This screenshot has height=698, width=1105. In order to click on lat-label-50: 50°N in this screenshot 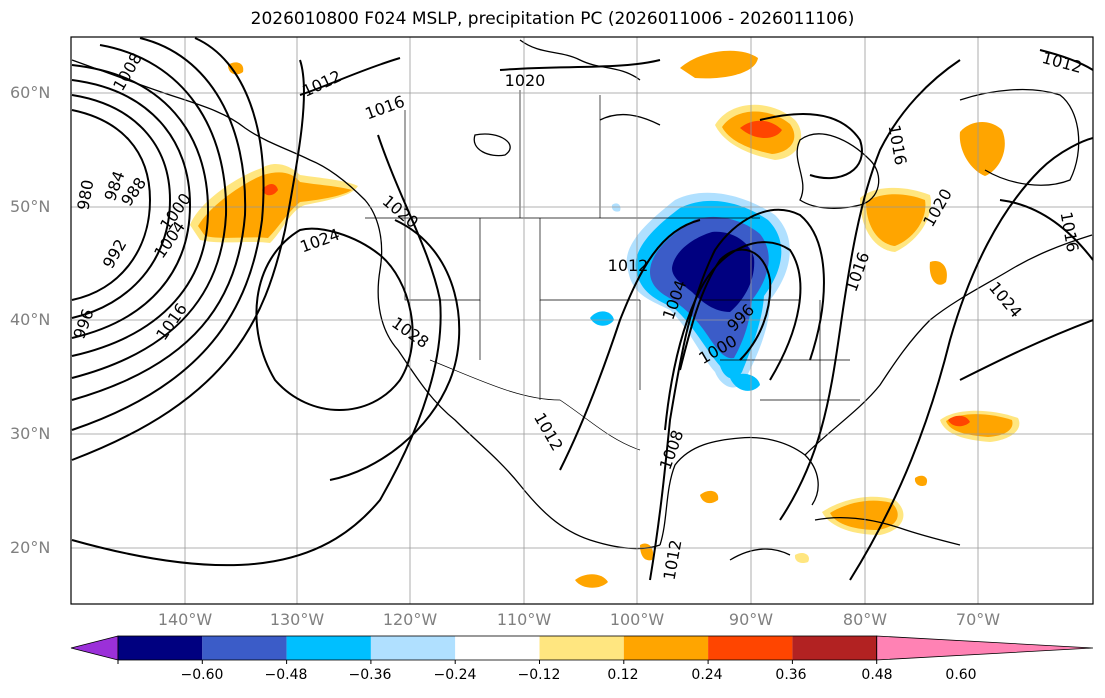, I will do `click(30, 206)`.